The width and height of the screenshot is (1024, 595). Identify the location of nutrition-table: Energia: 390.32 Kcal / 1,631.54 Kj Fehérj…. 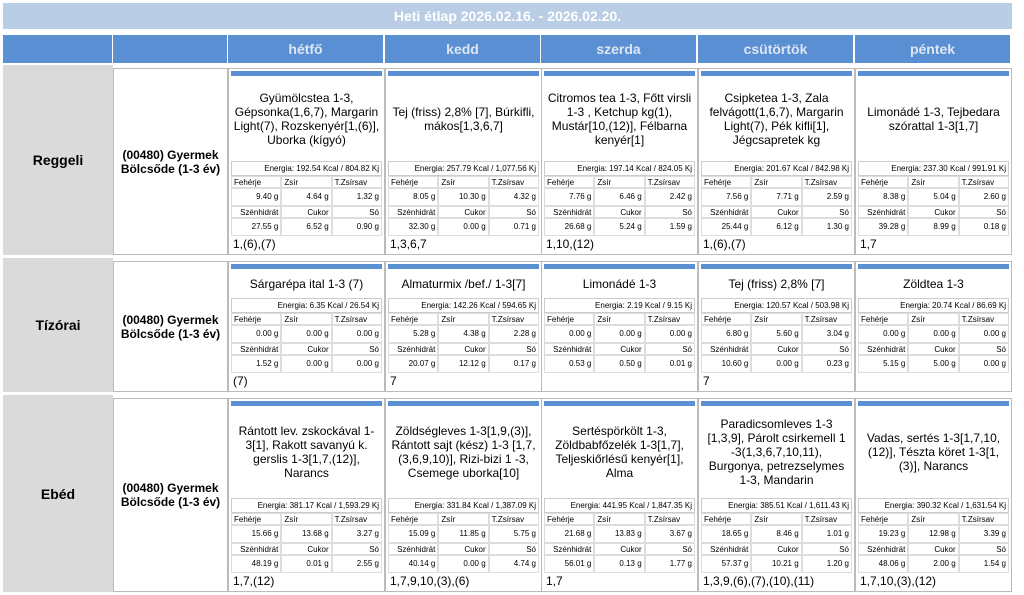
(933, 535).